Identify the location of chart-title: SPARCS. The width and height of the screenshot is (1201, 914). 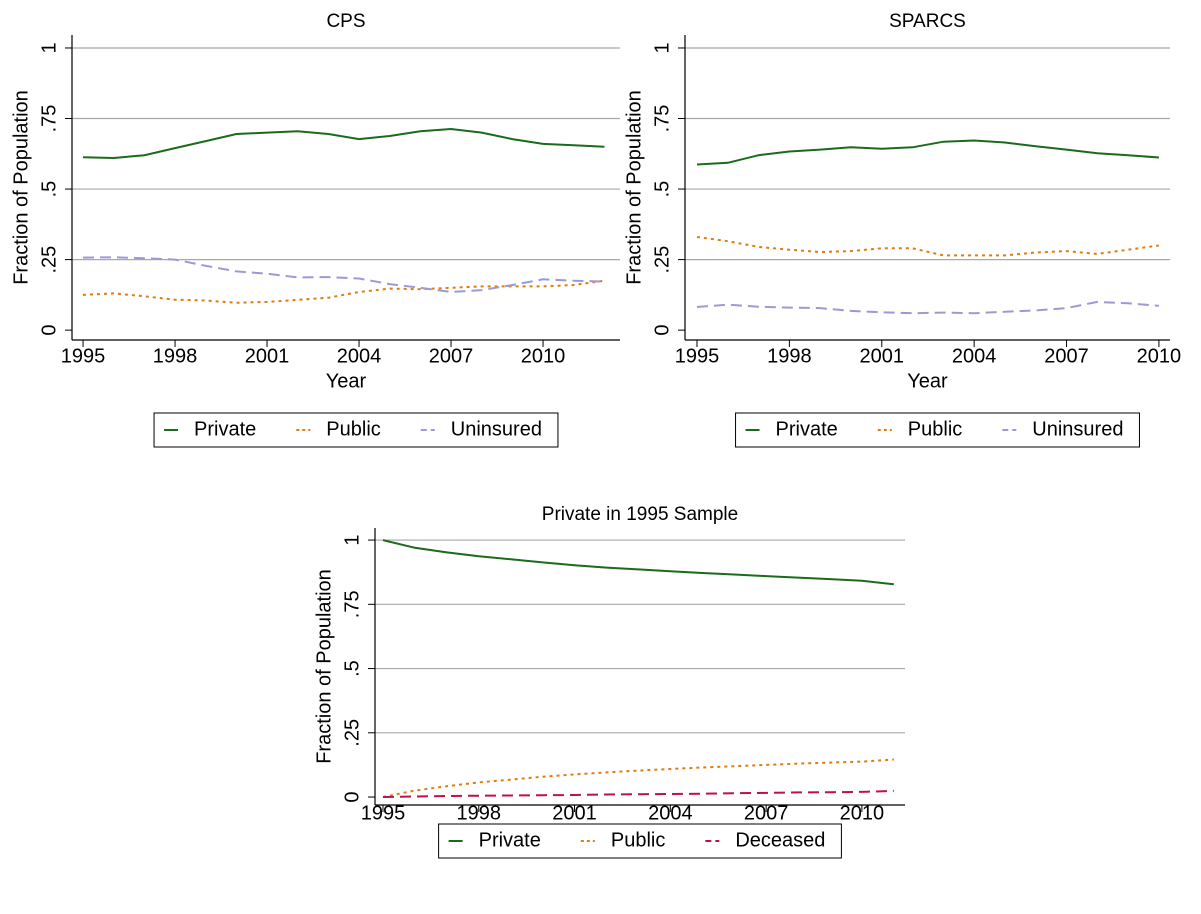
(927, 21).